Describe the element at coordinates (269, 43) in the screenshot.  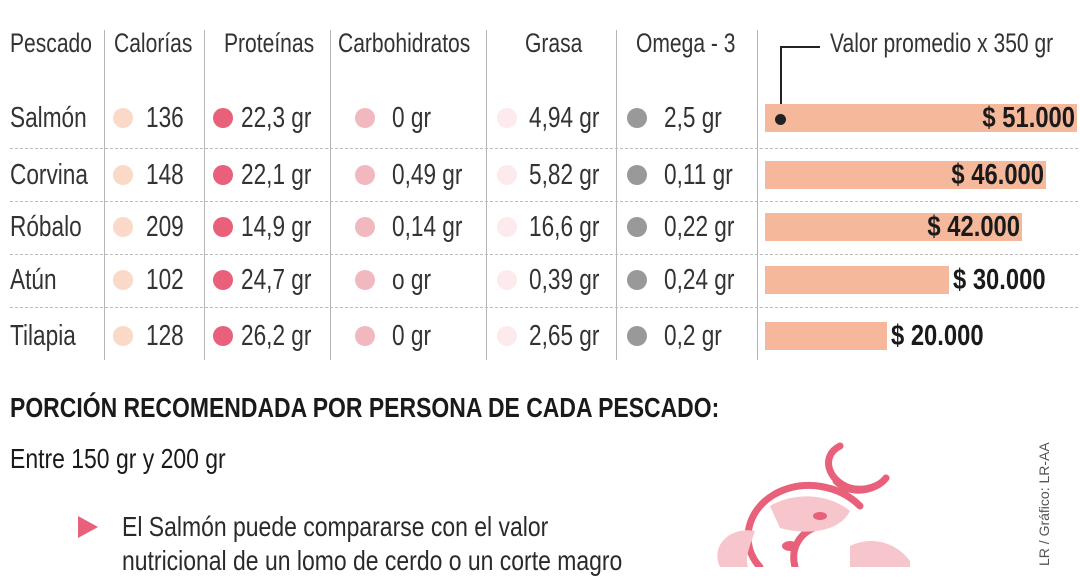
I see `header-protein: Proteínas` at that location.